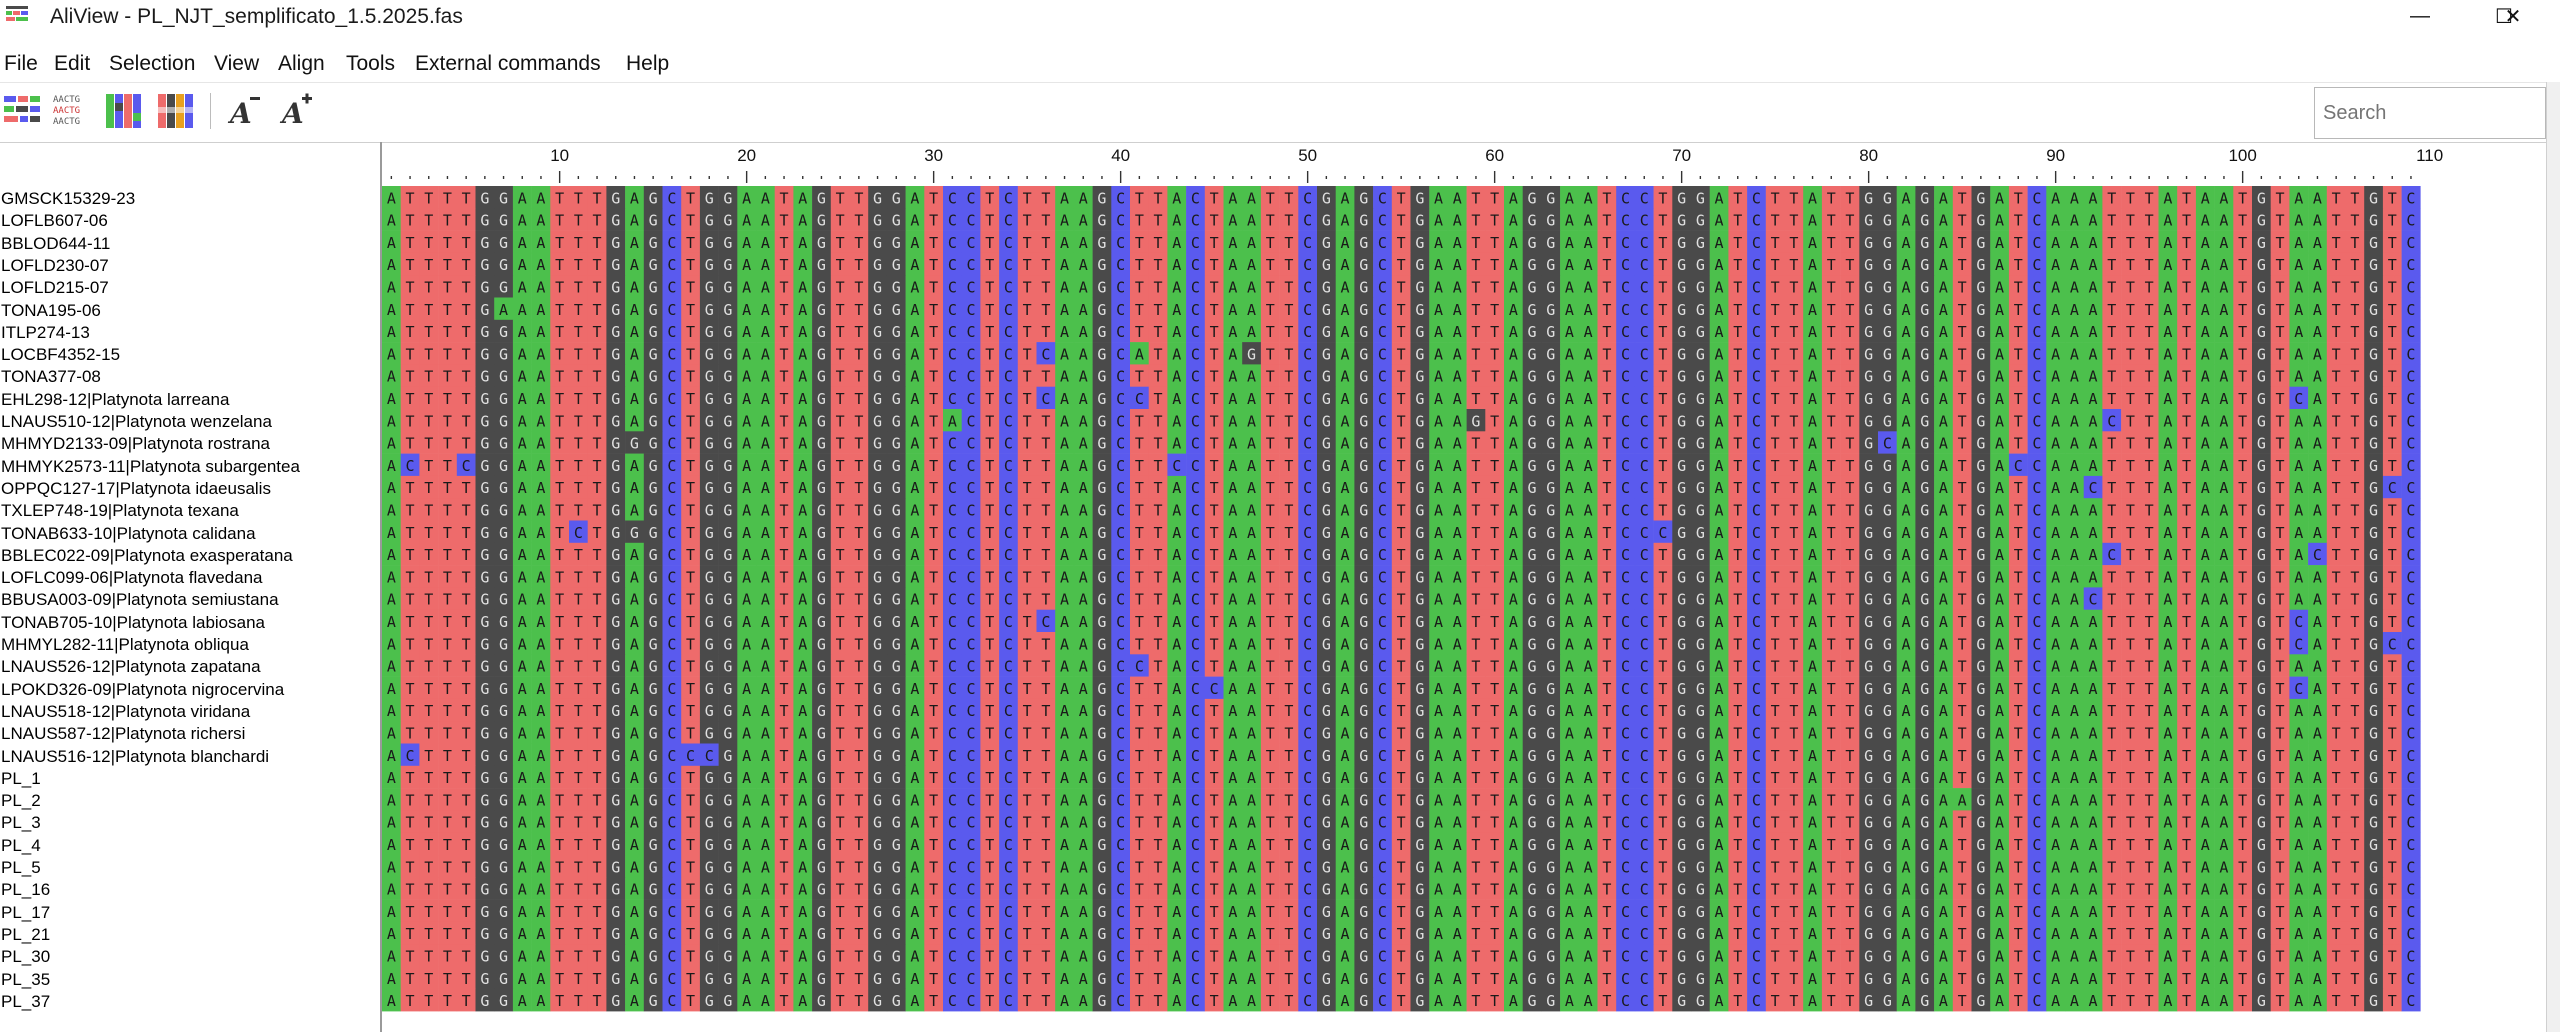 The width and height of the screenshot is (2560, 1033). Describe the element at coordinates (131, 667) in the screenshot. I see `sequence-name: LNAUS526-12|Platynota zapatana` at that location.